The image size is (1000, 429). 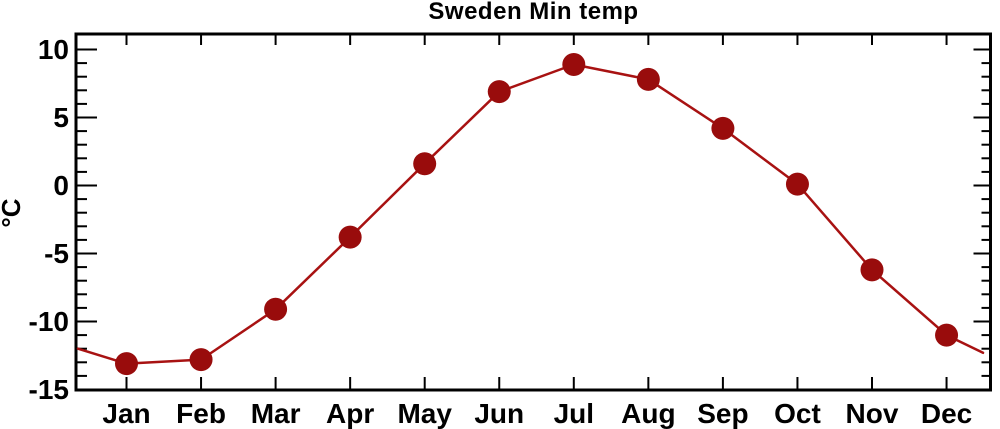 I want to click on data-point-dec, so click(x=947, y=335).